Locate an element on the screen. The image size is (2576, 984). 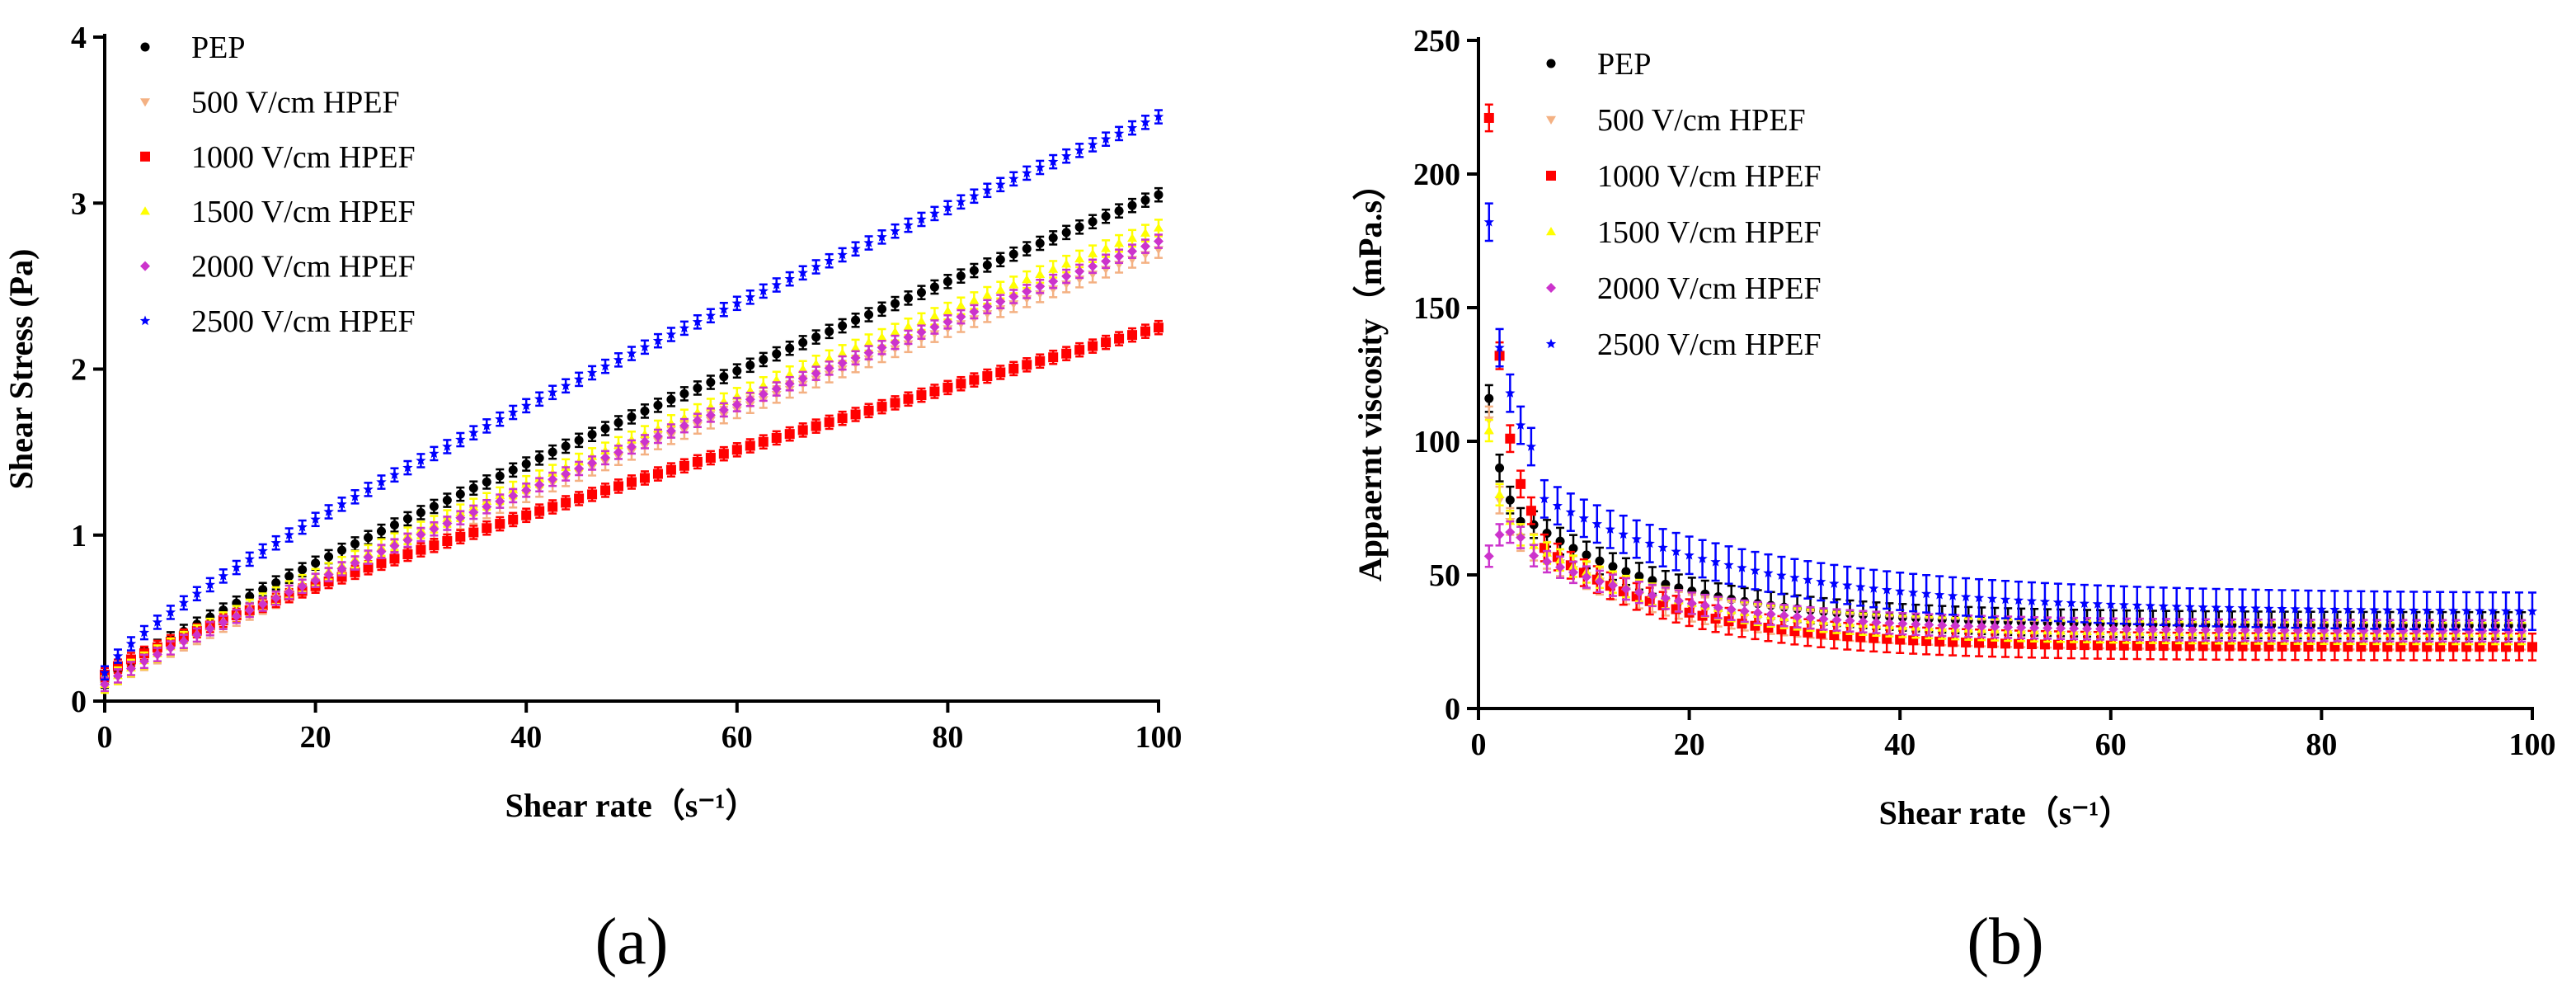
b-legend-item: 1500 V/cm HPEF is located at coordinates (1684, 232).